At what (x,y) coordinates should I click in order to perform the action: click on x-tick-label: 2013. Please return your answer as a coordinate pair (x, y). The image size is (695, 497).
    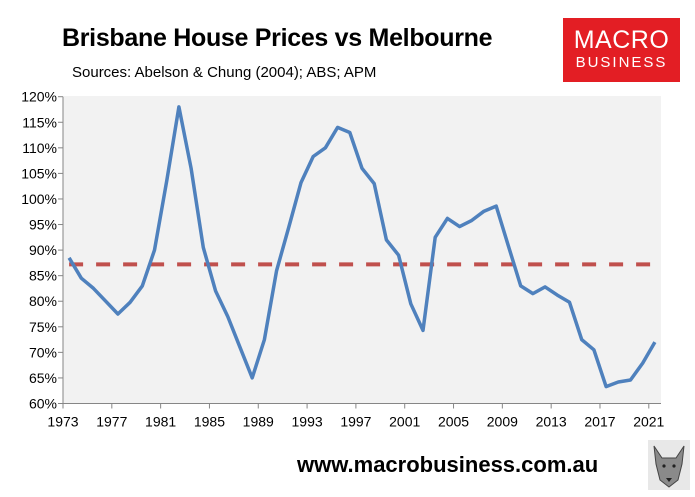
    Looking at the image, I should click on (551, 422).